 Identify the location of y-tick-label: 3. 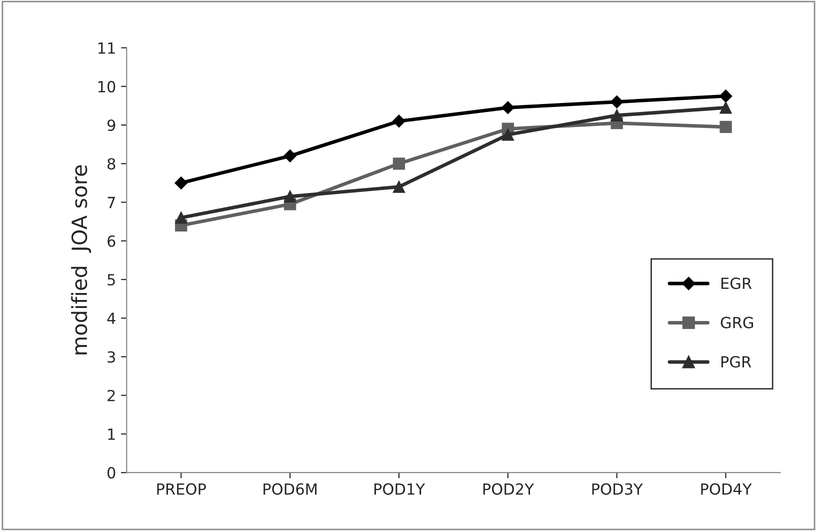
(111, 357).